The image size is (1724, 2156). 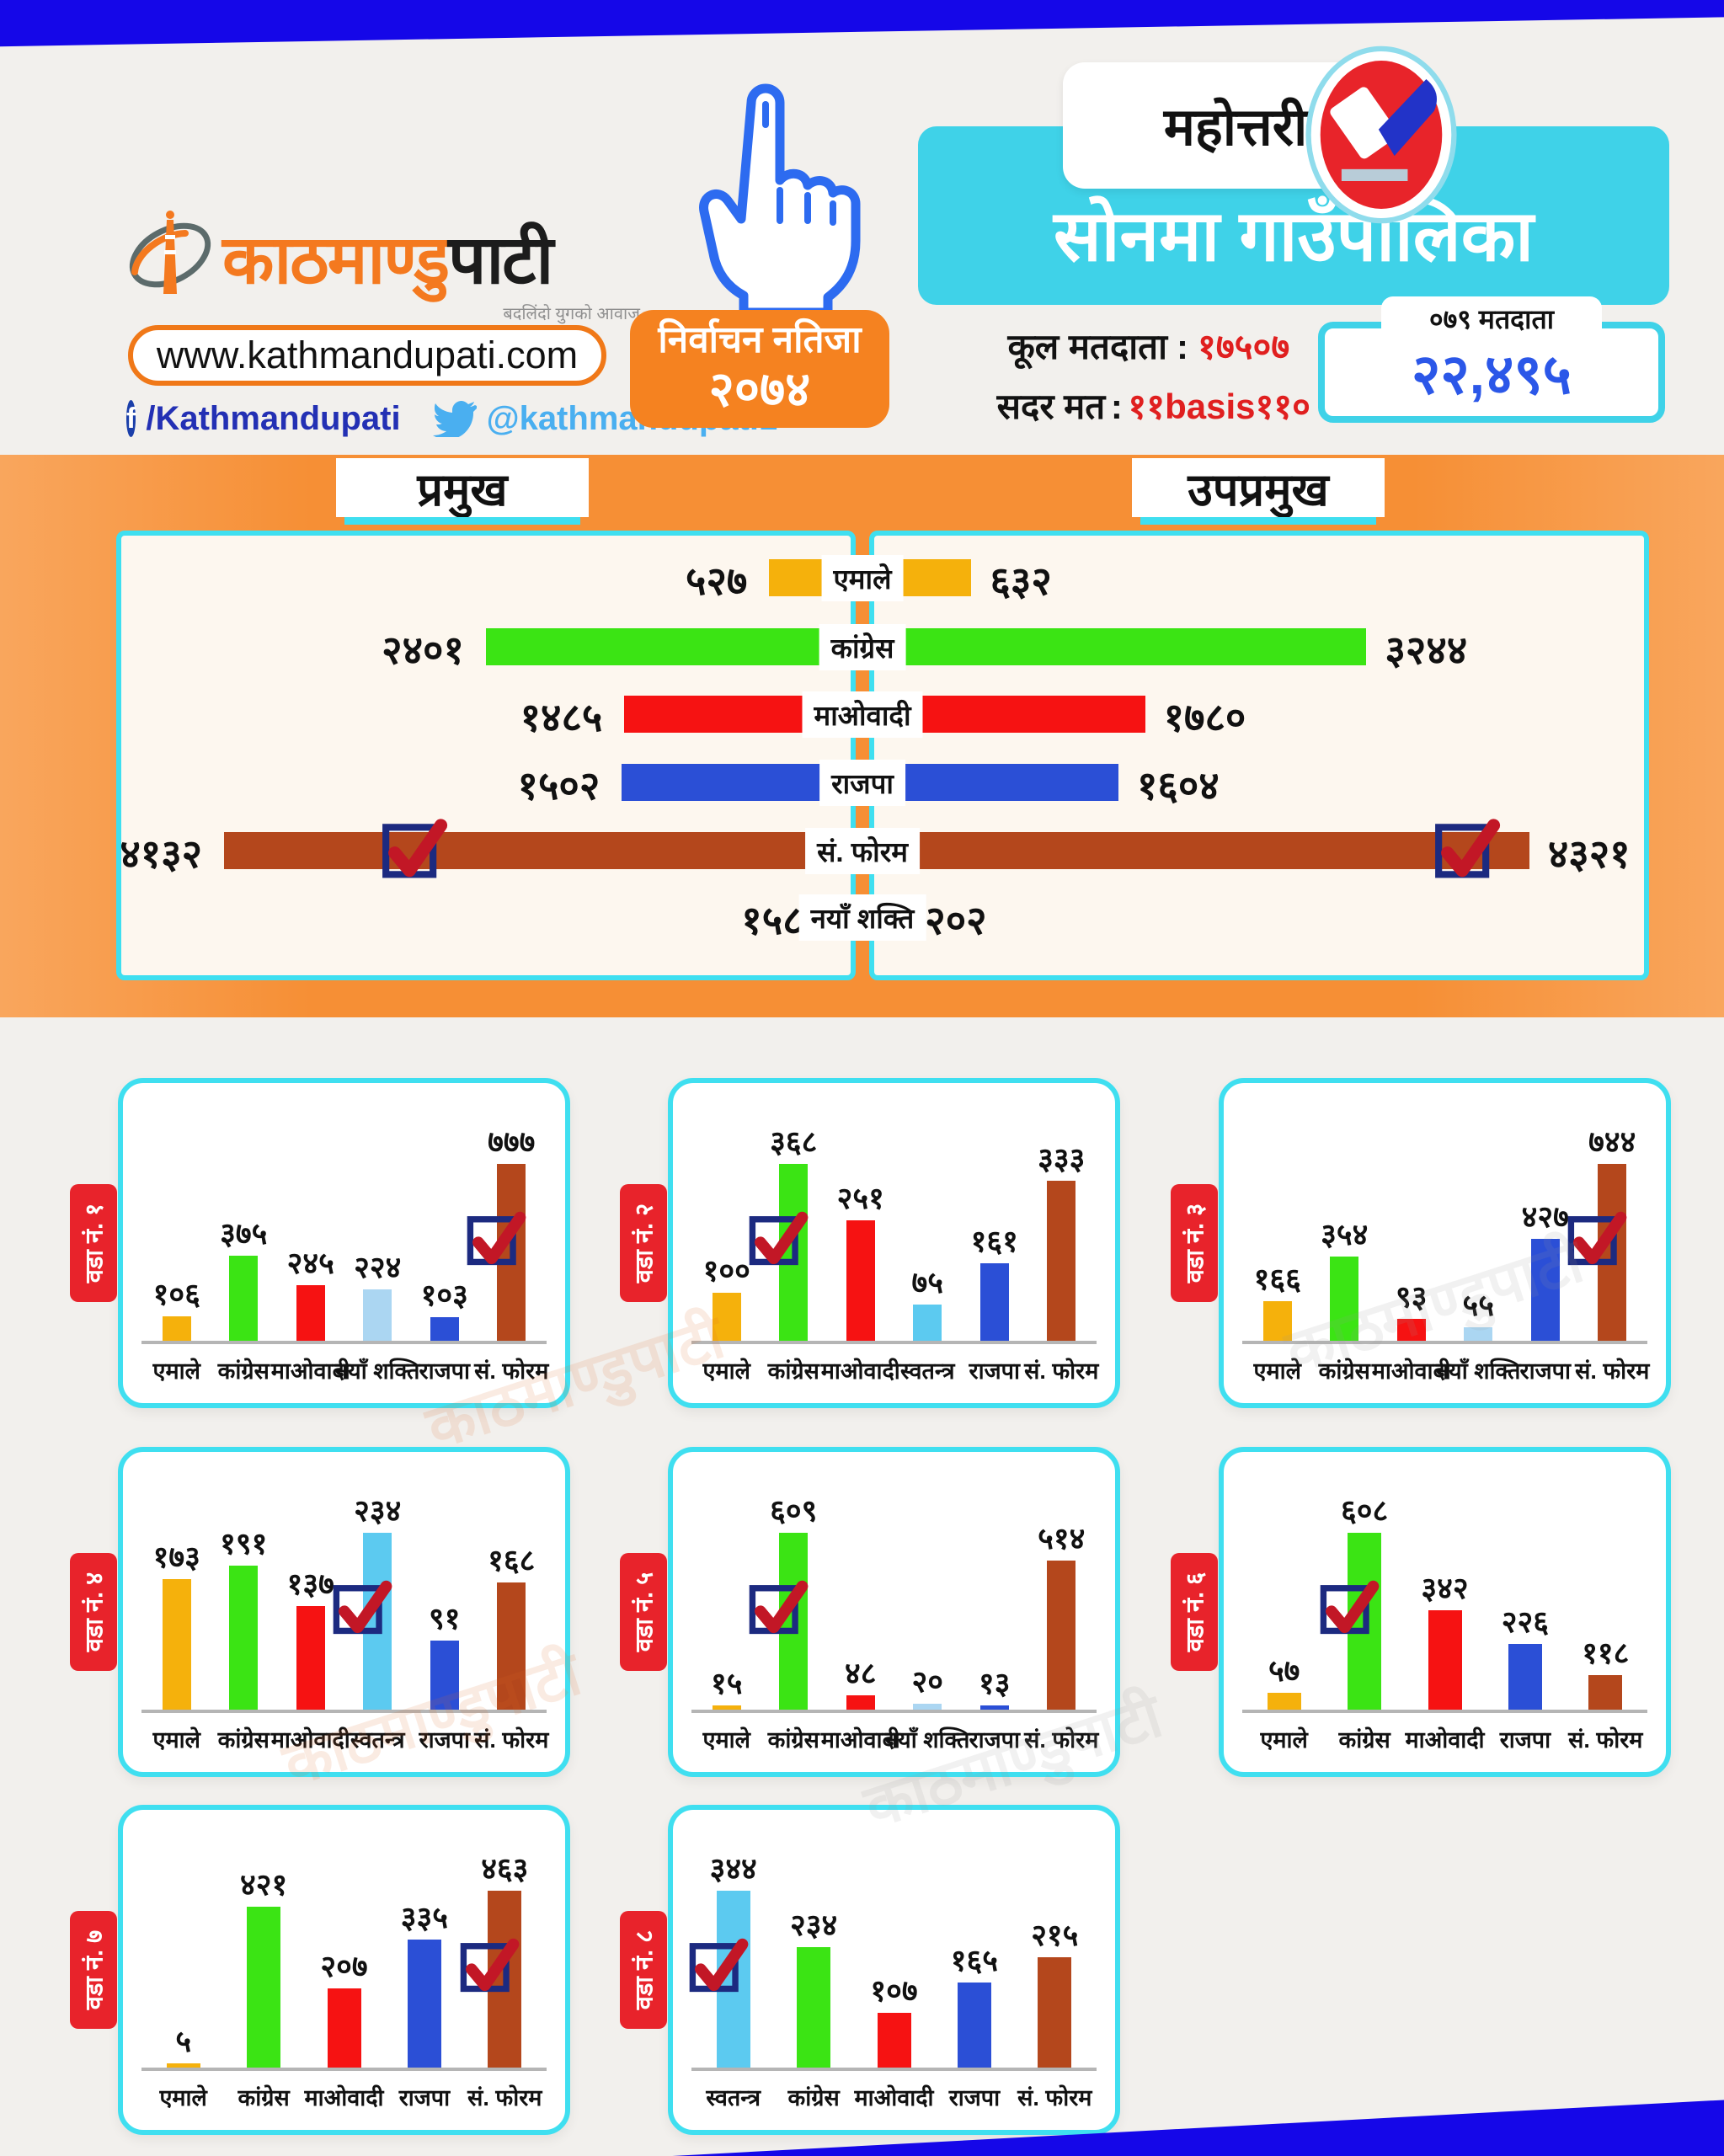 I want to click on facebook-handle: /Kathmandupati, so click(x=273, y=418).